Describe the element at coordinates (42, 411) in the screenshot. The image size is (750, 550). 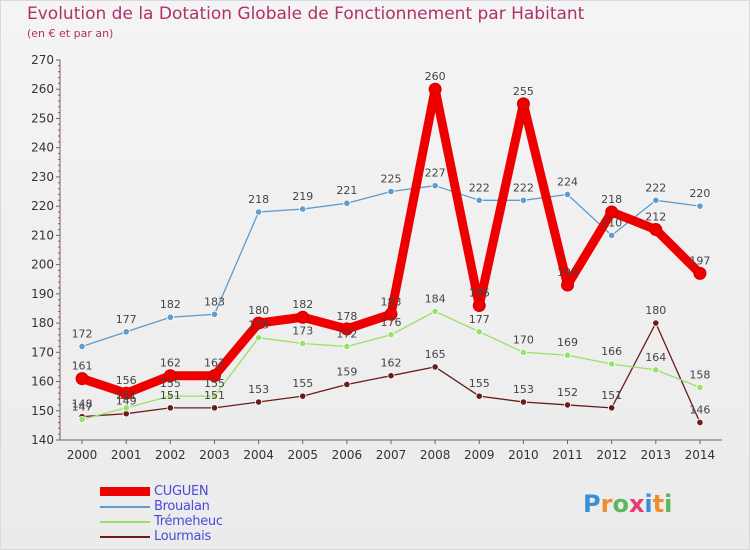
I see `y-tick-label: 150` at that location.